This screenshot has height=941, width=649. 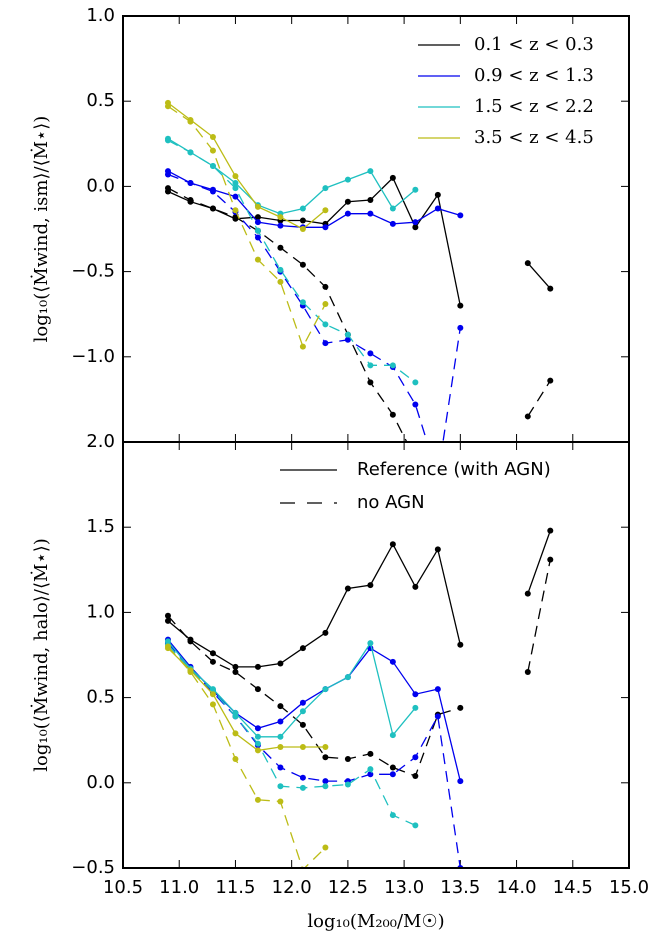 What do you see at coordinates (534, 106) in the screenshot?
I see `legend-label: 1.5 < z < 2.2` at bounding box center [534, 106].